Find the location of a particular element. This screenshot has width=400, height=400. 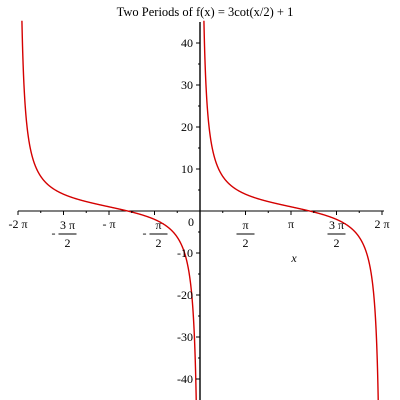

y-tick-label: -20 is located at coordinates (185, 295).